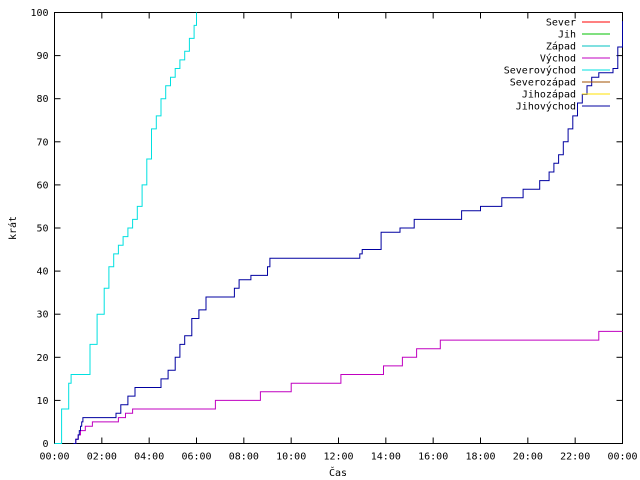  What do you see at coordinates (561, 47) in the screenshot?
I see `legend-label-zapad: Západ` at bounding box center [561, 47].